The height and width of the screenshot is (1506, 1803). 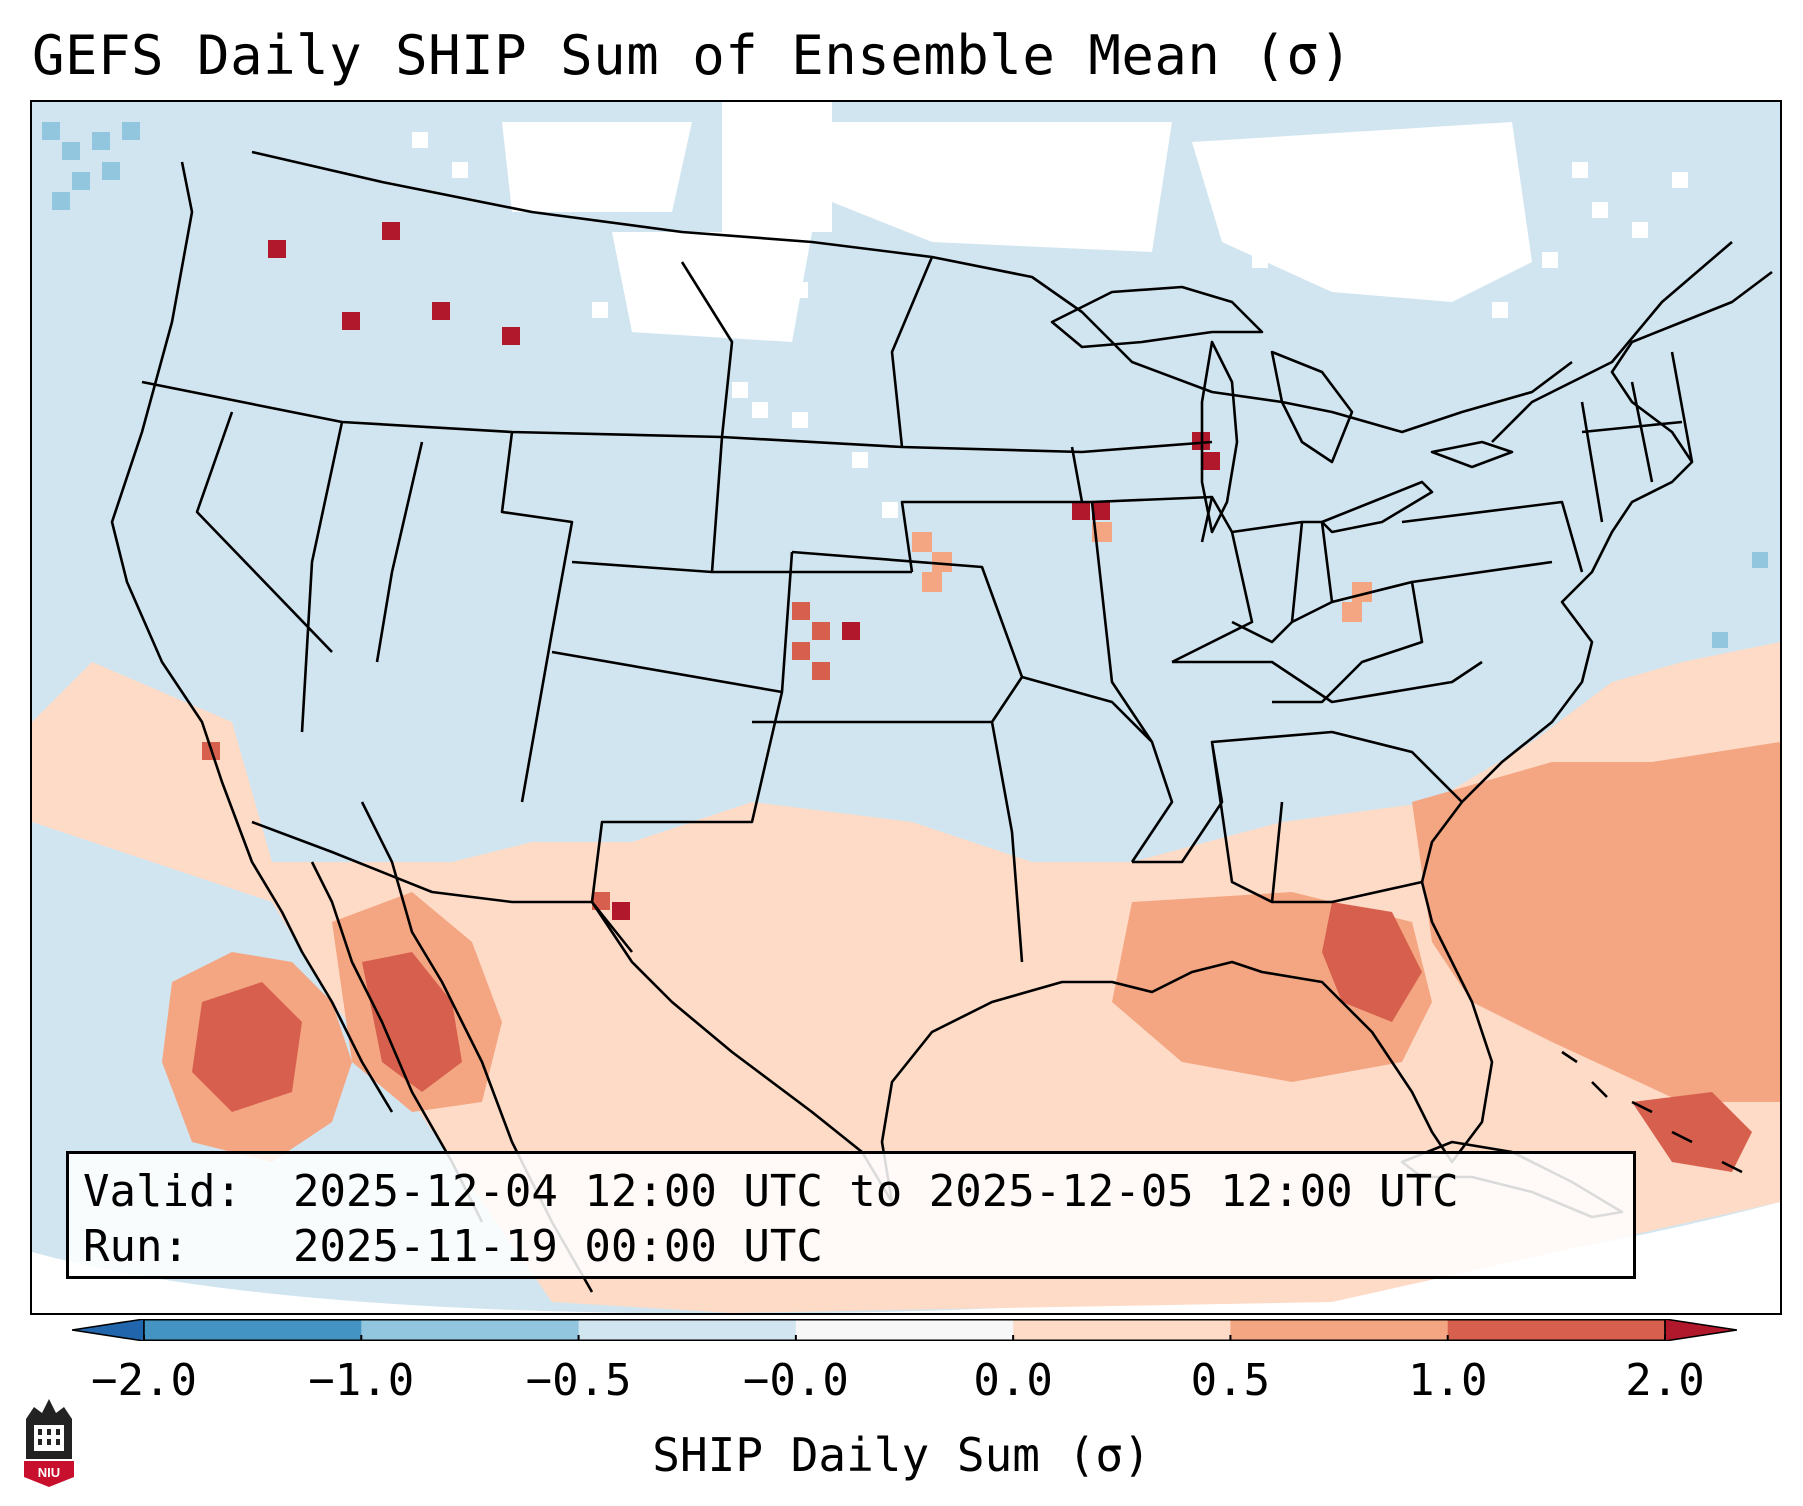 What do you see at coordinates (49, 1443) in the screenshot?
I see `niu-logo-icon: NIU` at bounding box center [49, 1443].